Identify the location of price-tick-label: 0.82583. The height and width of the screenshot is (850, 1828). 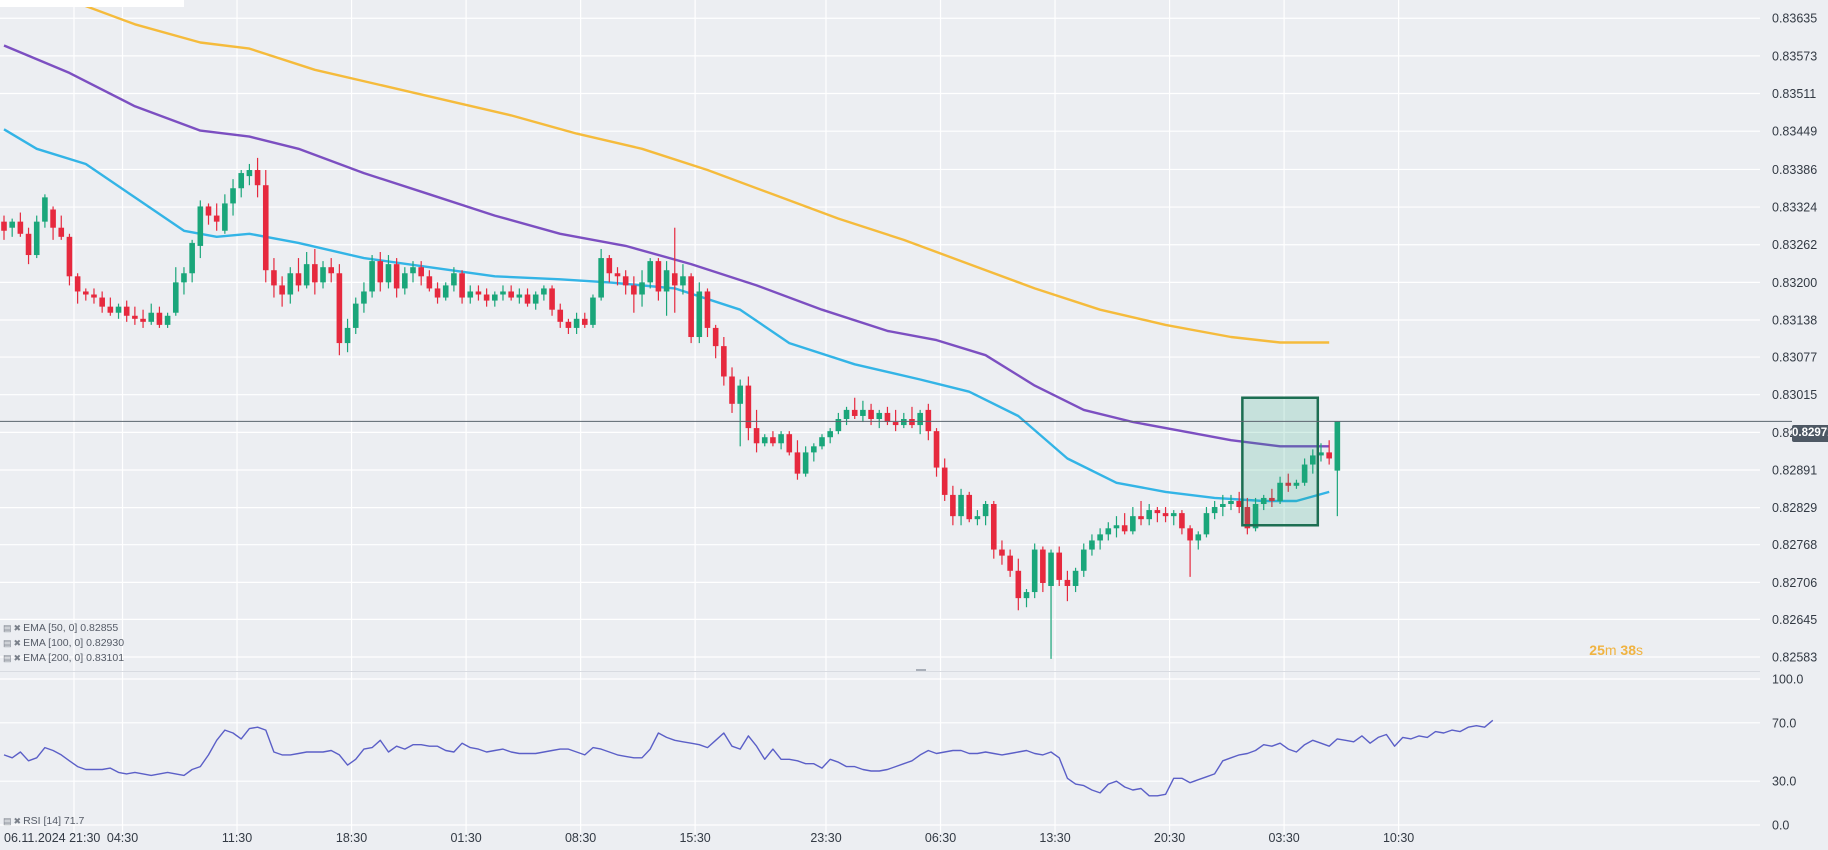
(1794, 658).